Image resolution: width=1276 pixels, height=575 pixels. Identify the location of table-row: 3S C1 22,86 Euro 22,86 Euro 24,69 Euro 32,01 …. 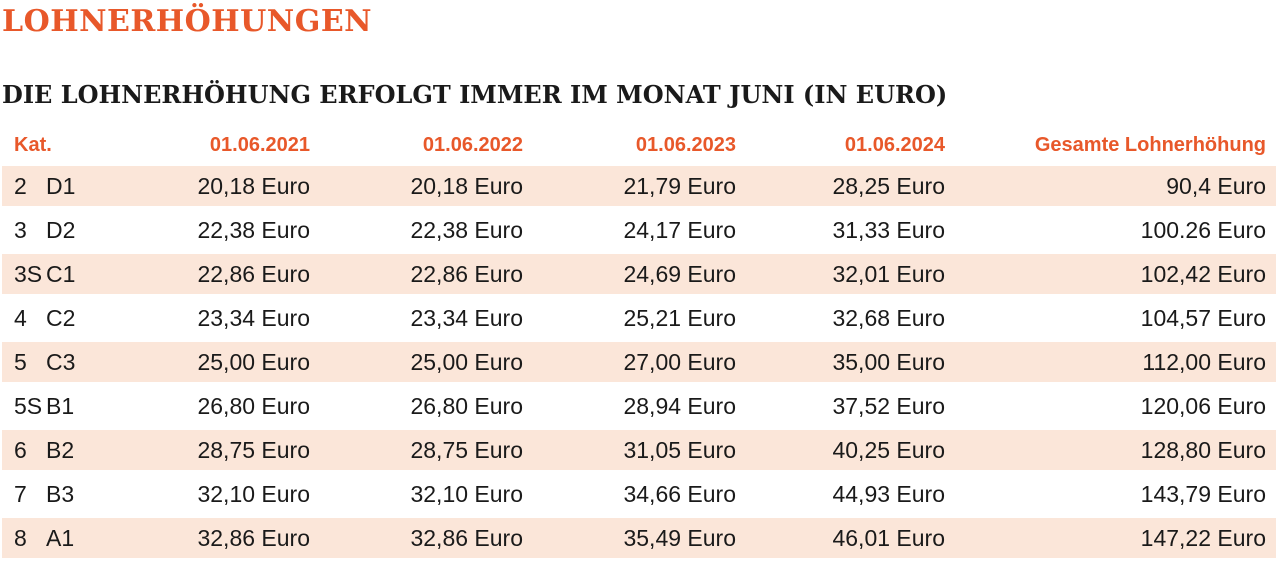
(639, 276).